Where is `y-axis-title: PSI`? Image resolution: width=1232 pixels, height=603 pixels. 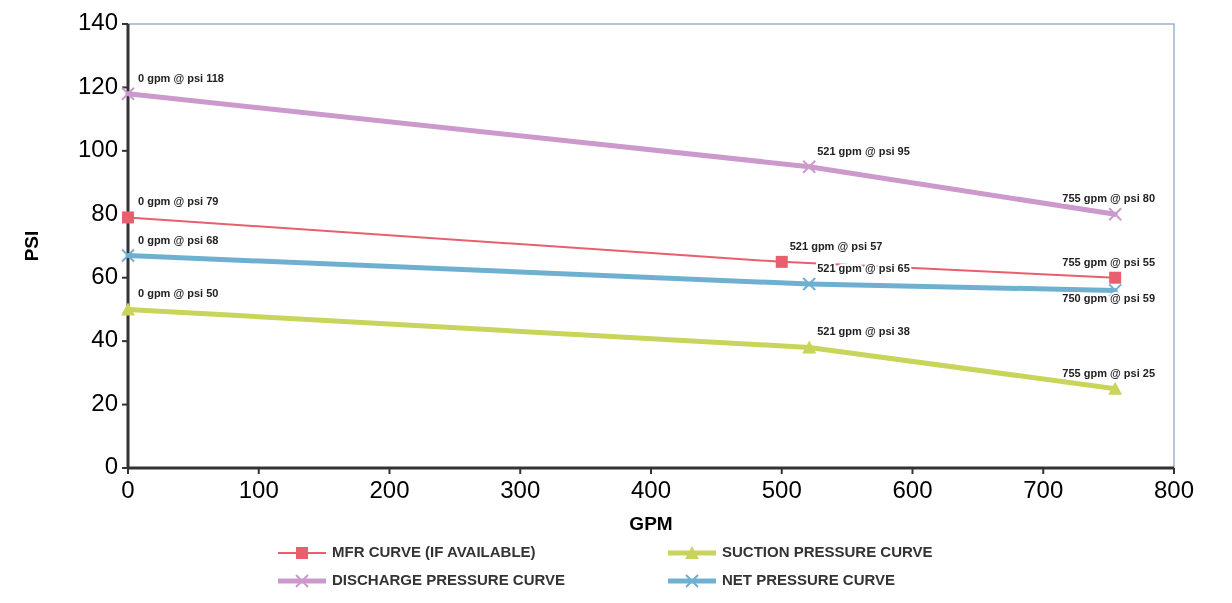 y-axis-title: PSI is located at coordinates (31, 246).